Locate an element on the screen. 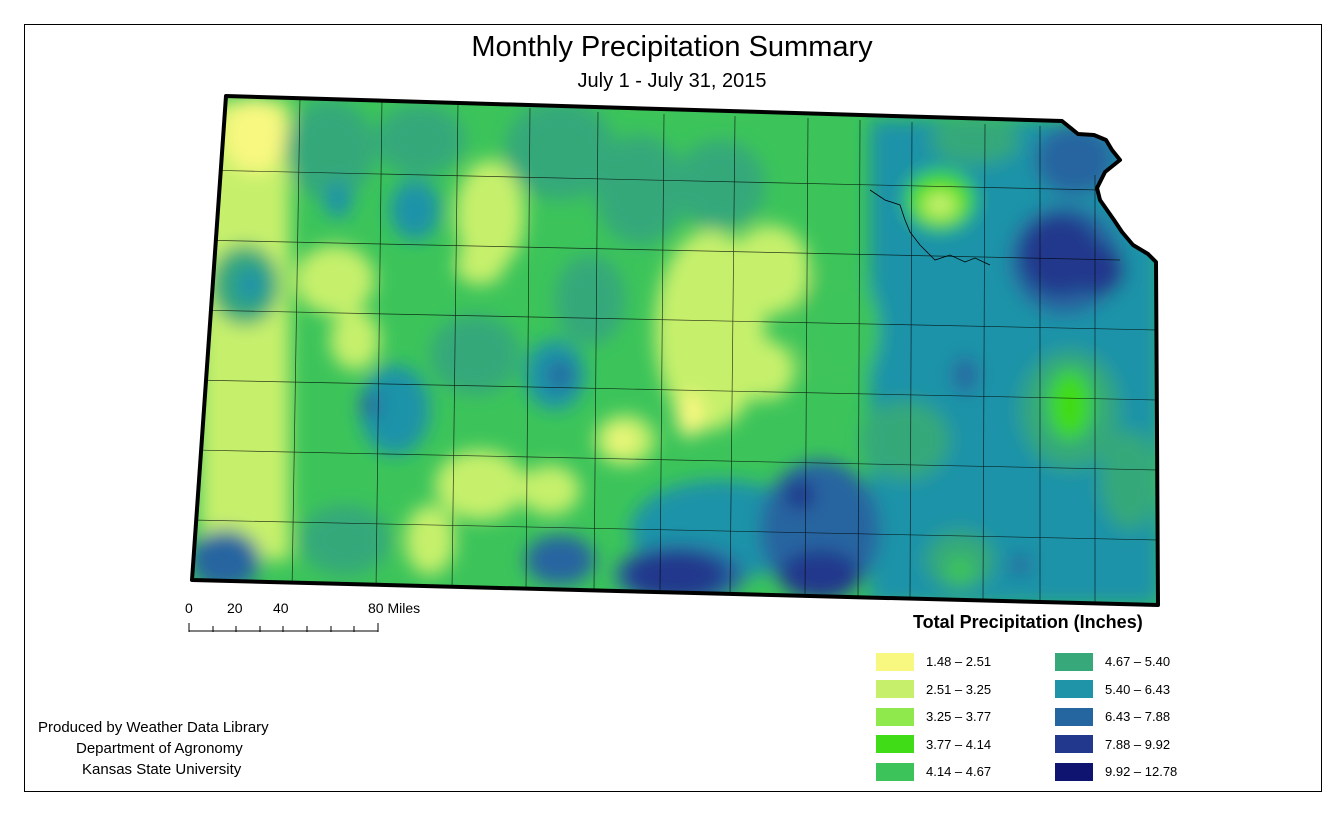  legend-label: 3.77 – 4.14 is located at coordinates (959, 744).